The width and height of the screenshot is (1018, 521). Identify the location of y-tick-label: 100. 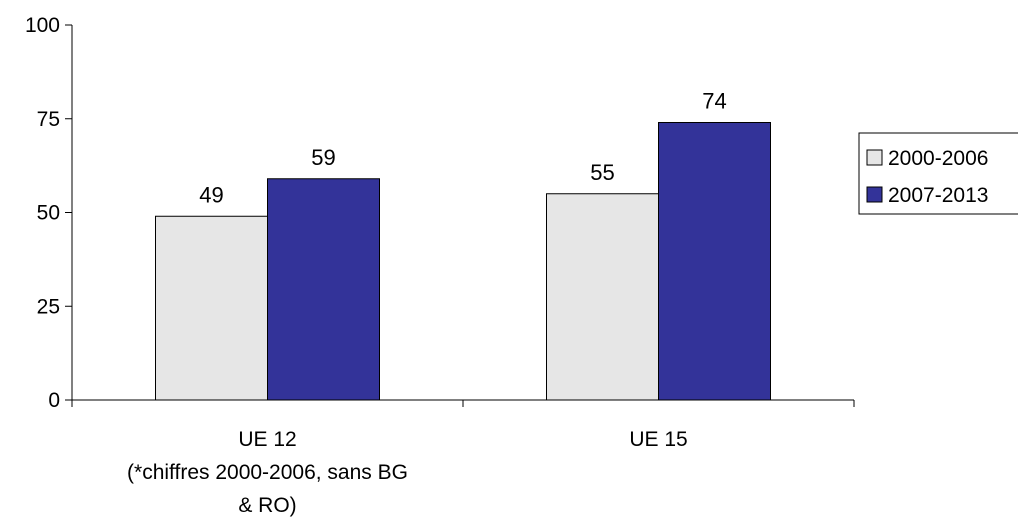
(42, 25).